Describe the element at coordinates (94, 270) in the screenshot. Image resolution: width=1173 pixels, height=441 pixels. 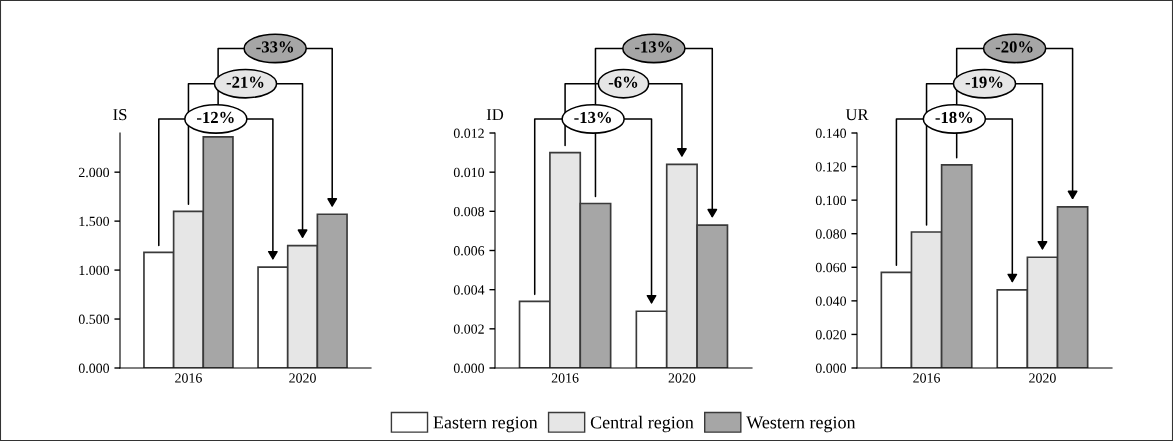
I see `y-tick-label: 1.000` at that location.